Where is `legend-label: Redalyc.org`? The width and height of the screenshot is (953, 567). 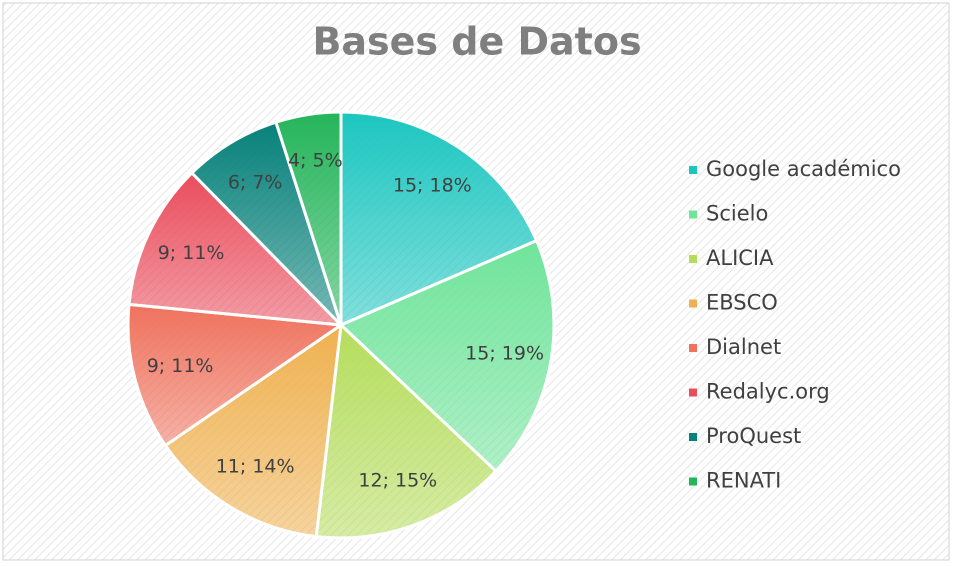
legend-label: Redalyc.org is located at coordinates (768, 392).